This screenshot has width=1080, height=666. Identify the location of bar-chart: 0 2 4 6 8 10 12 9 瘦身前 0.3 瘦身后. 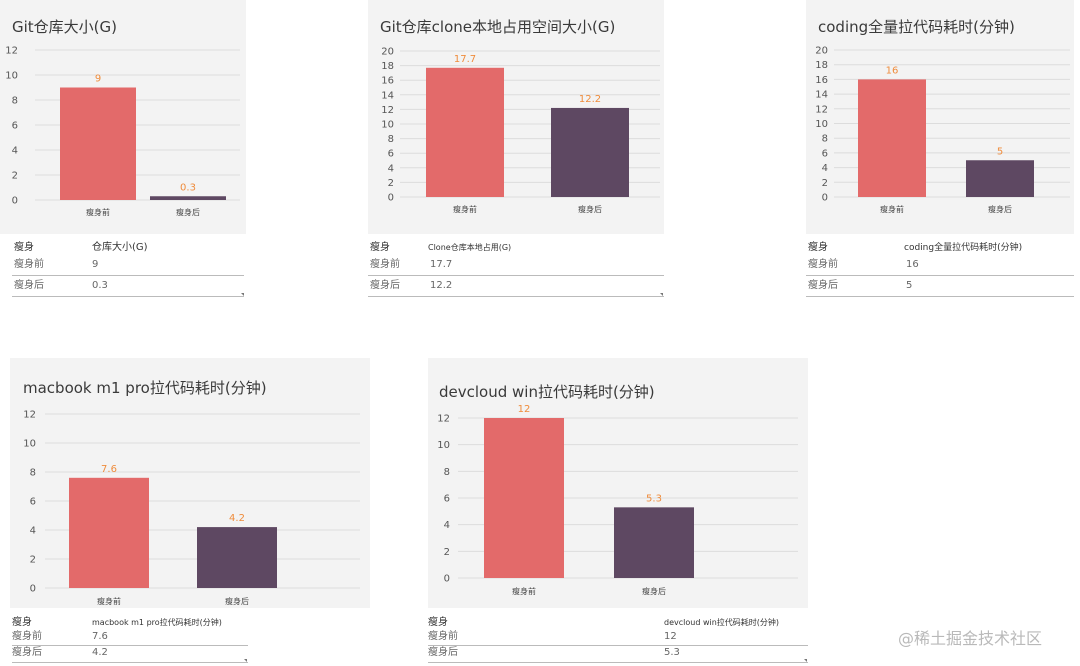
(122, 131).